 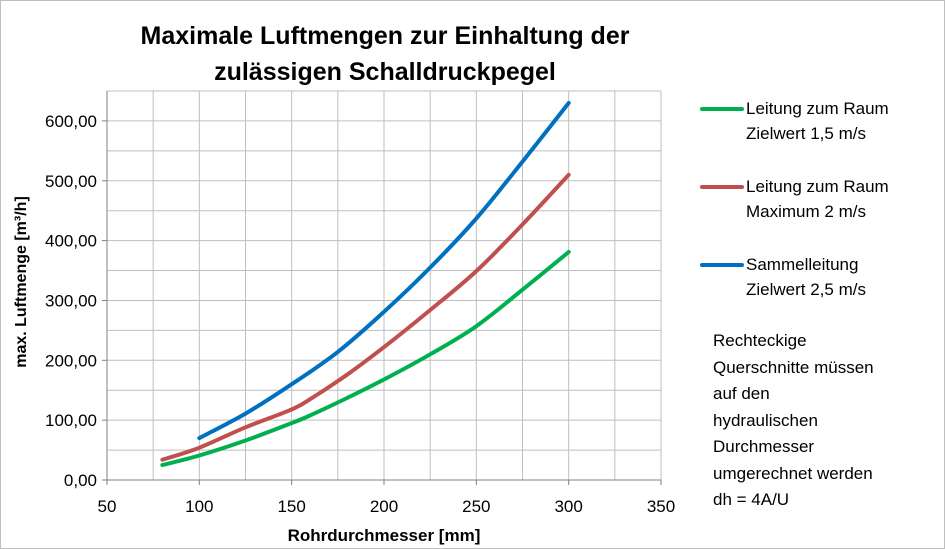 What do you see at coordinates (71, 360) in the screenshot?
I see `y-tick-label: 200,00` at bounding box center [71, 360].